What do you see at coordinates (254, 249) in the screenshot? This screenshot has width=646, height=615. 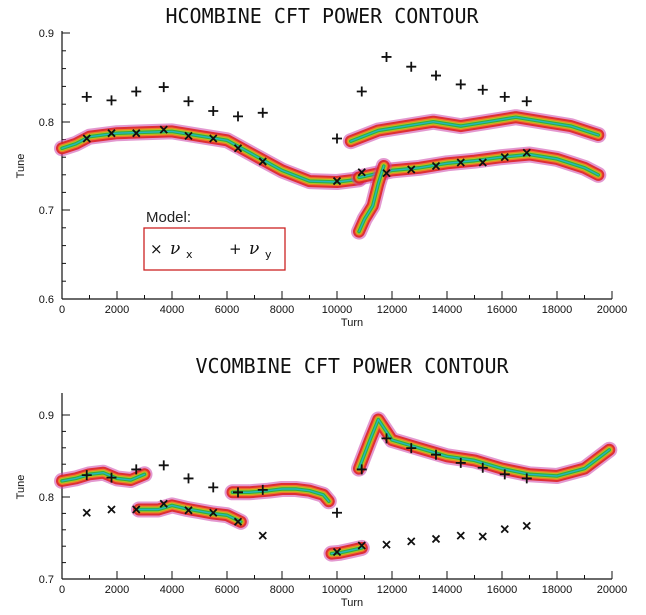 I see `legend-nu-y: ν` at bounding box center [254, 249].